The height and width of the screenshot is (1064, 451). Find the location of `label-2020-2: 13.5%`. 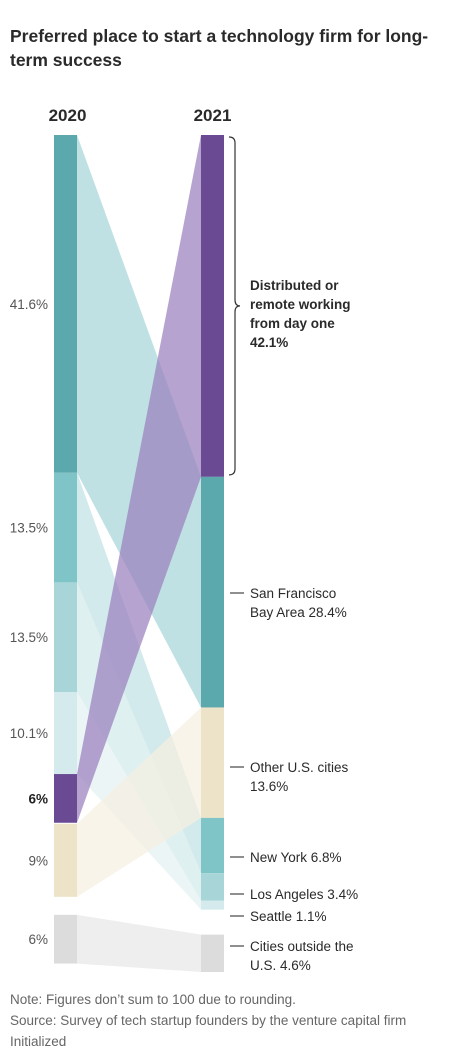

label-2020-2: 13.5% is located at coordinates (29, 637).